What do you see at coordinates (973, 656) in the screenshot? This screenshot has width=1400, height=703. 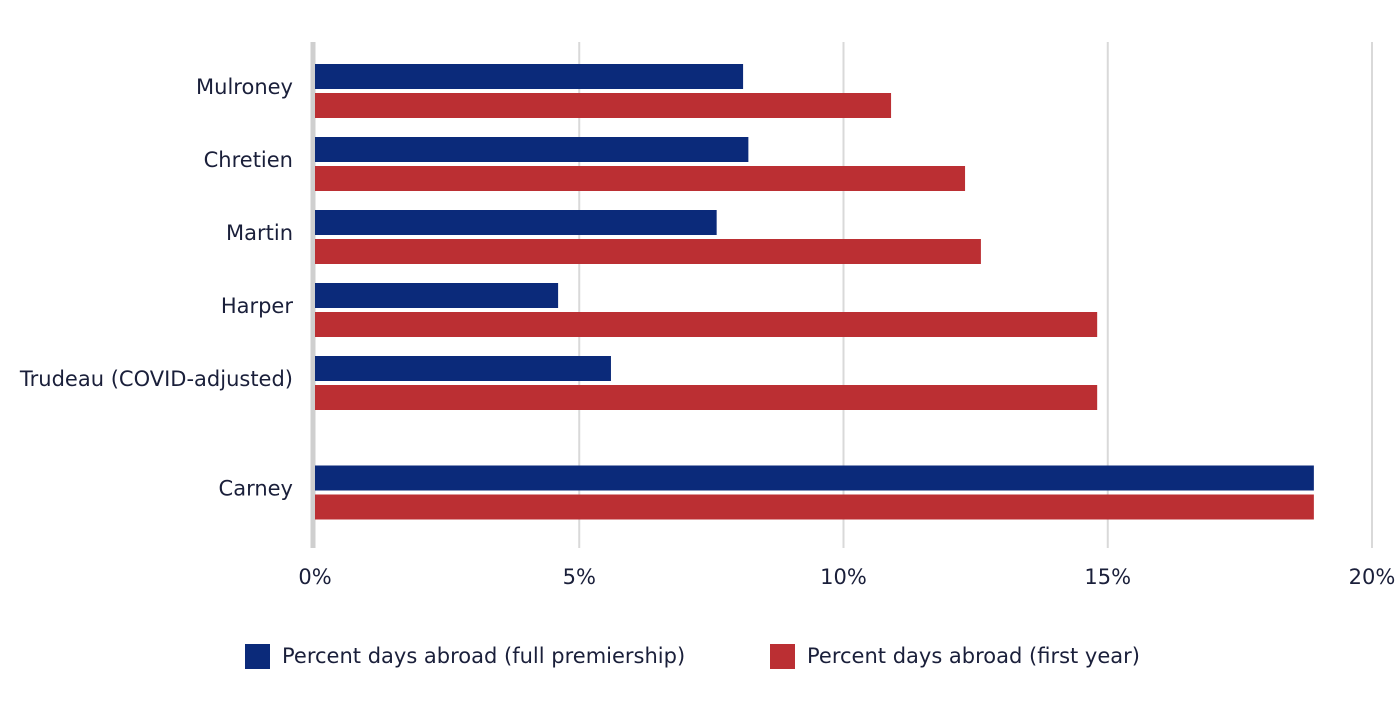 I see `legend-label: Percent days abroad (first year)` at bounding box center [973, 656].